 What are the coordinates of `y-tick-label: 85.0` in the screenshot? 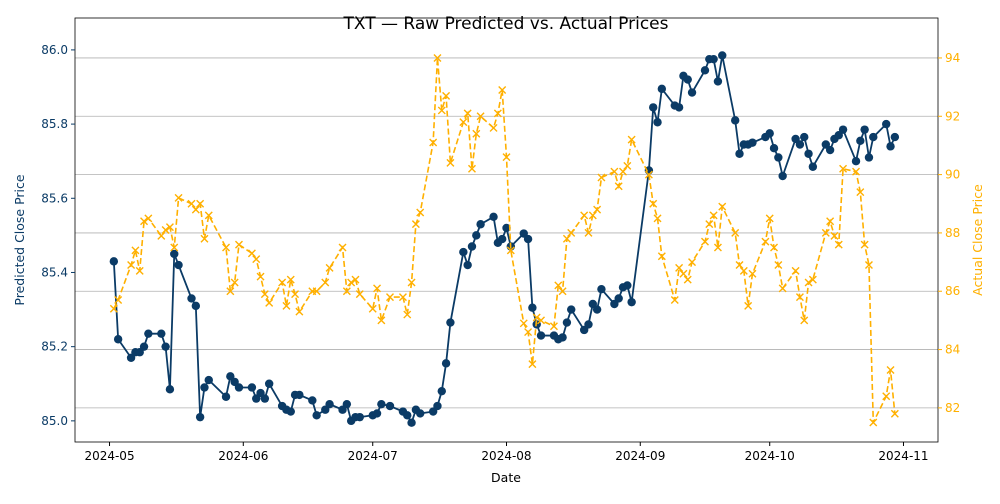 It's located at (54, 421).